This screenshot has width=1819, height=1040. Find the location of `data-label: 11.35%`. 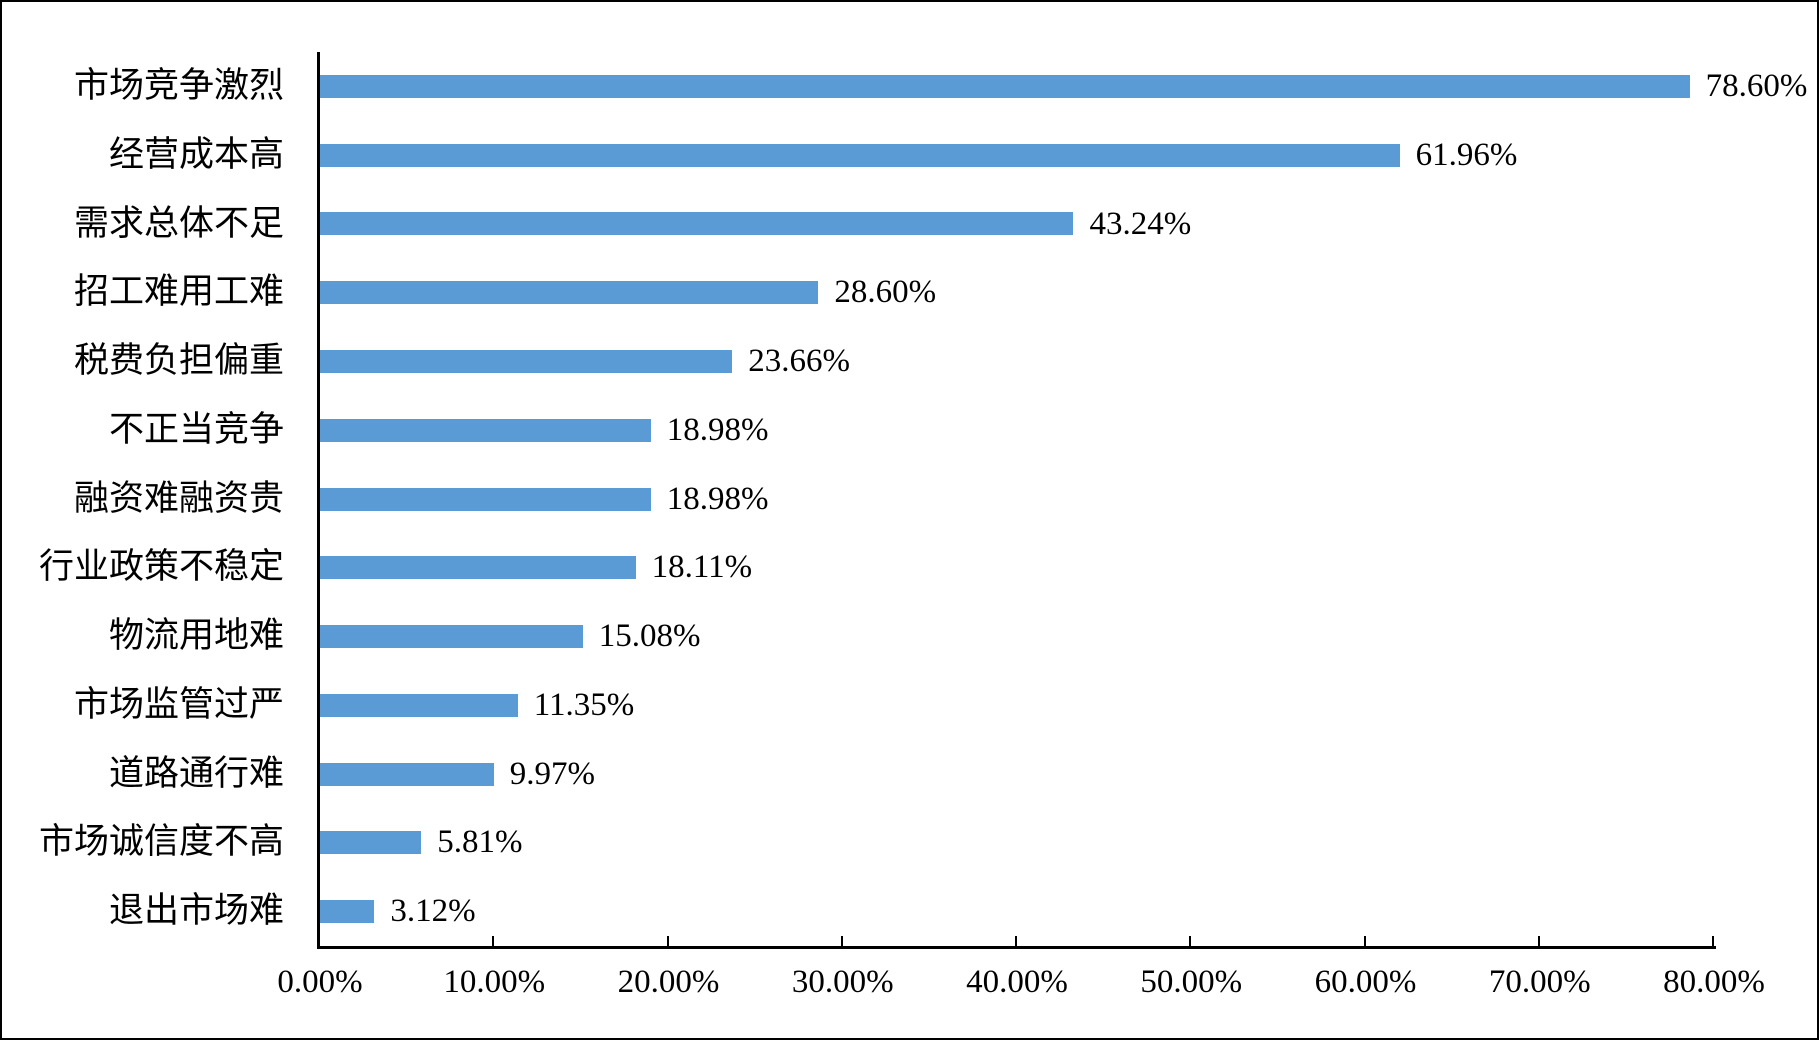

data-label: 11.35% is located at coordinates (584, 704).